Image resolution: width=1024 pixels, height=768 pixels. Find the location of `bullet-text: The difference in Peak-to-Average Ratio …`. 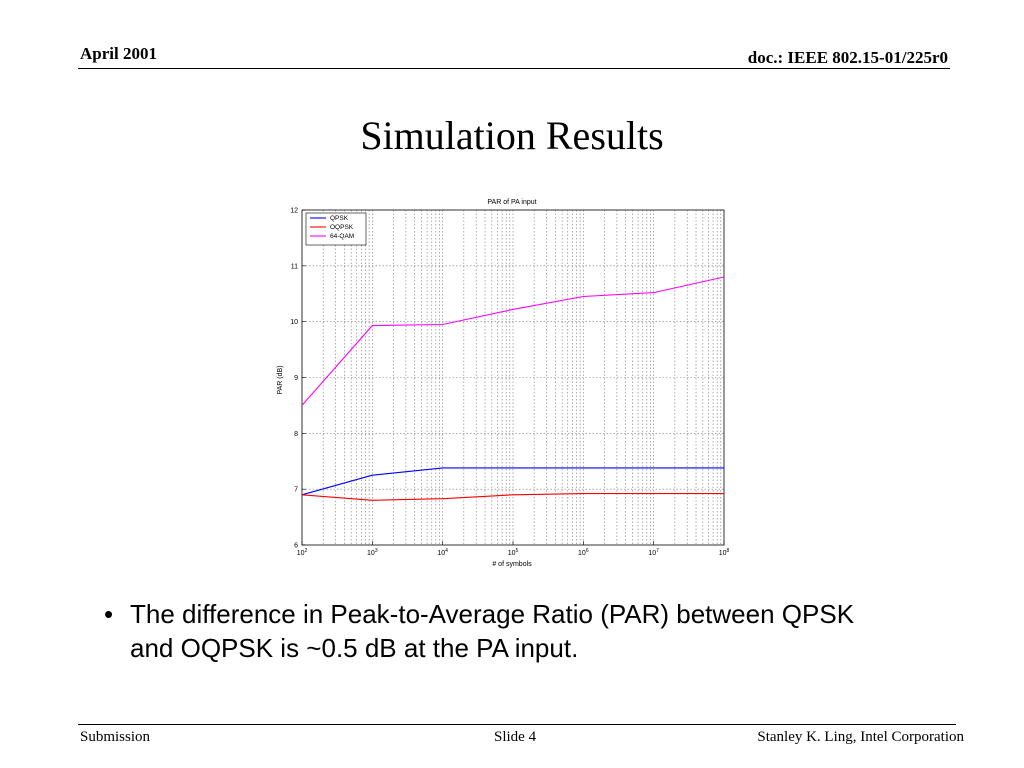

bullet-text: The difference in Peak-to-Average Ratio … is located at coordinates (492, 631).